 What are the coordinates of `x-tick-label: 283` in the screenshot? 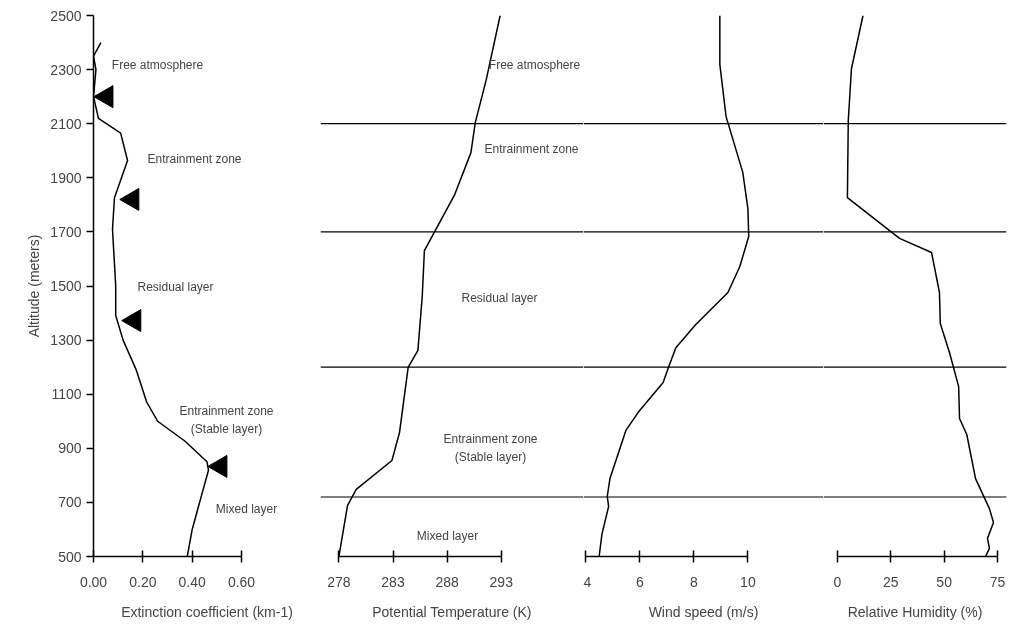 It's located at (393, 581).